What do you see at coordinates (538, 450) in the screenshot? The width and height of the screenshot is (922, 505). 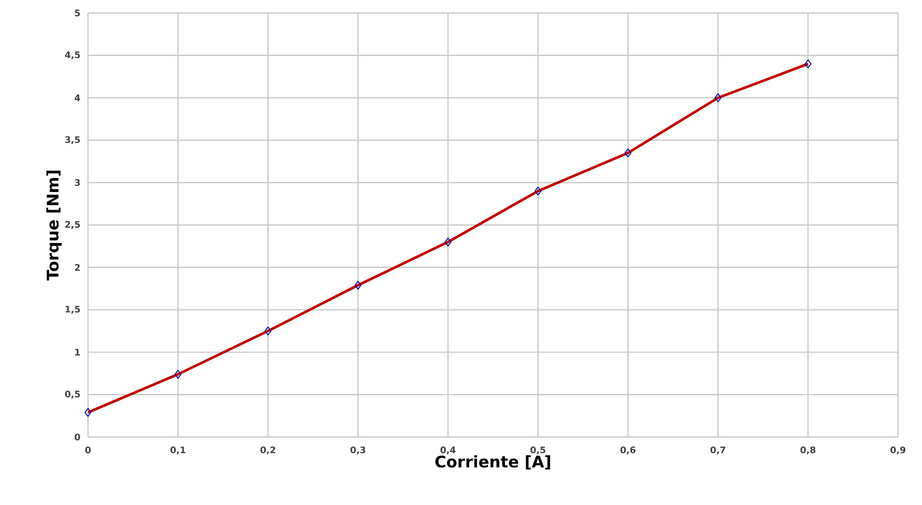 I see `x-tick-label: 0,5` at bounding box center [538, 450].